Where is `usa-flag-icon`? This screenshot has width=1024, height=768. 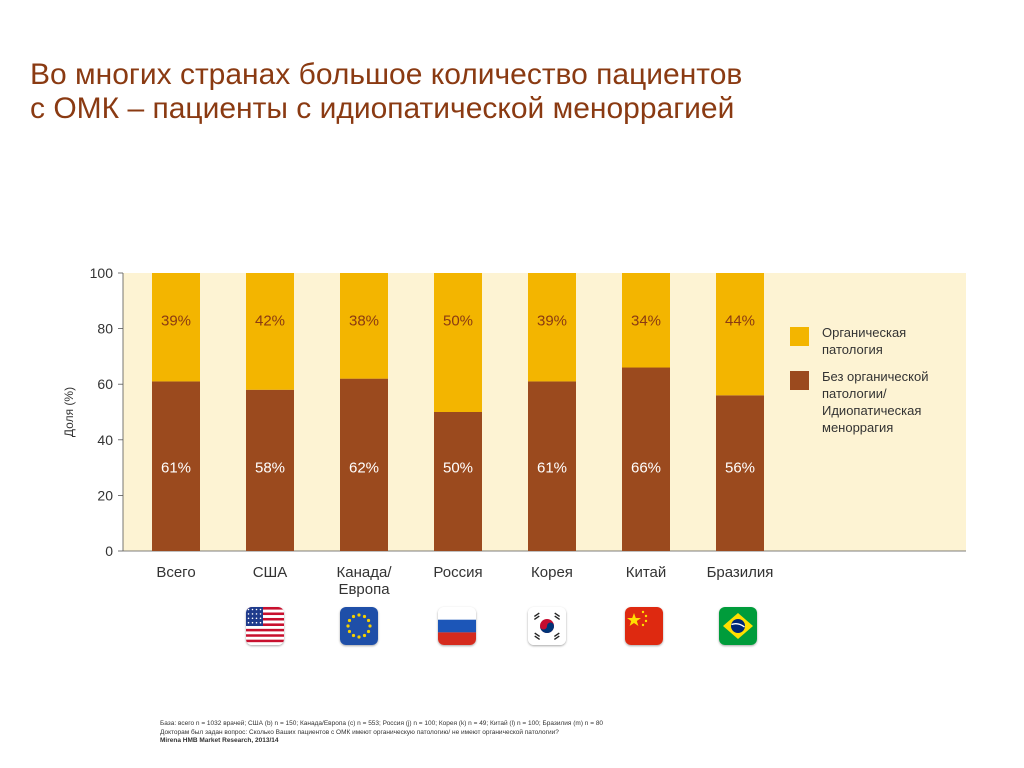
usa-flag-icon is located at coordinates (265, 626).